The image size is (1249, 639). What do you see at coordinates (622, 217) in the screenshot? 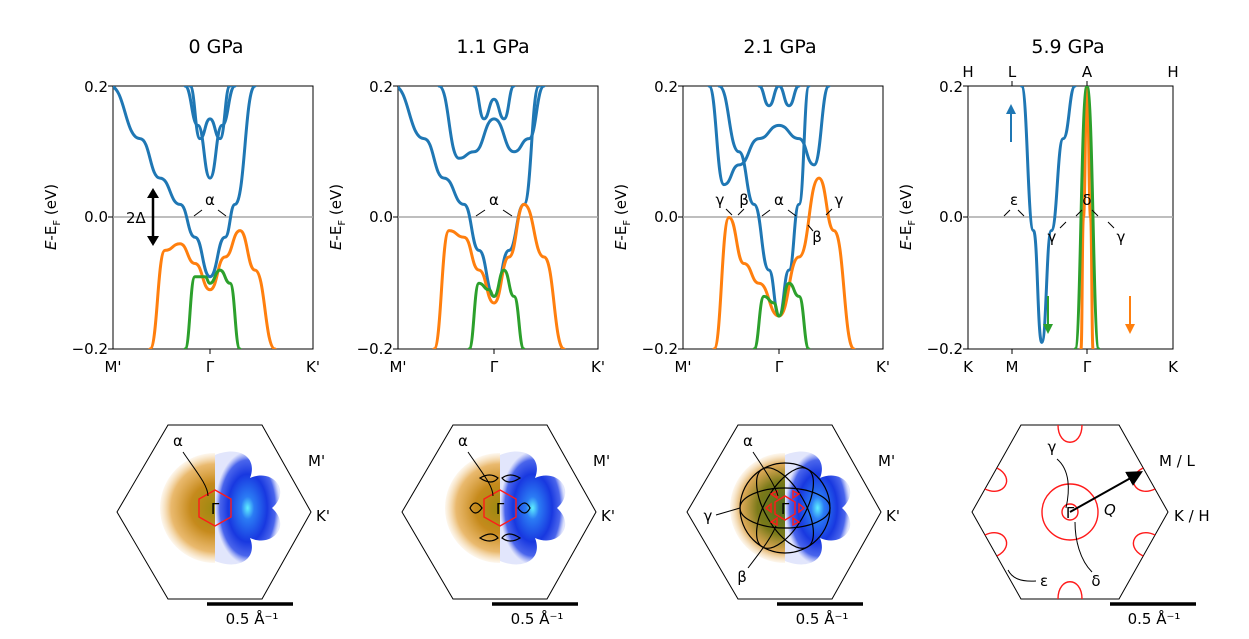
I see `panel-2-ylabel: E-EF (eV)` at bounding box center [622, 217].